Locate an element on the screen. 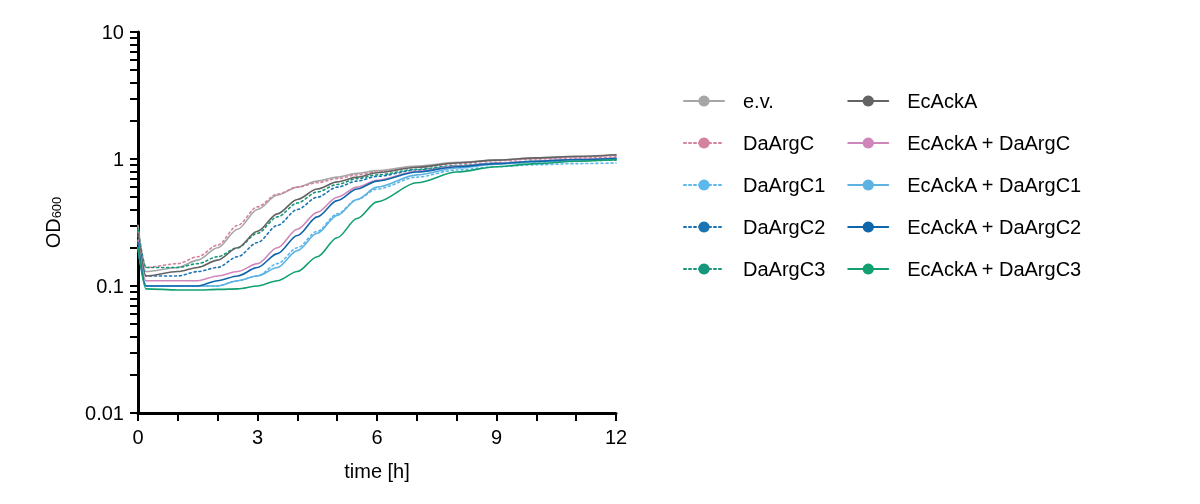 The image size is (1200, 504). legend-label: EcAckA + DaArgC is located at coordinates (989, 143).